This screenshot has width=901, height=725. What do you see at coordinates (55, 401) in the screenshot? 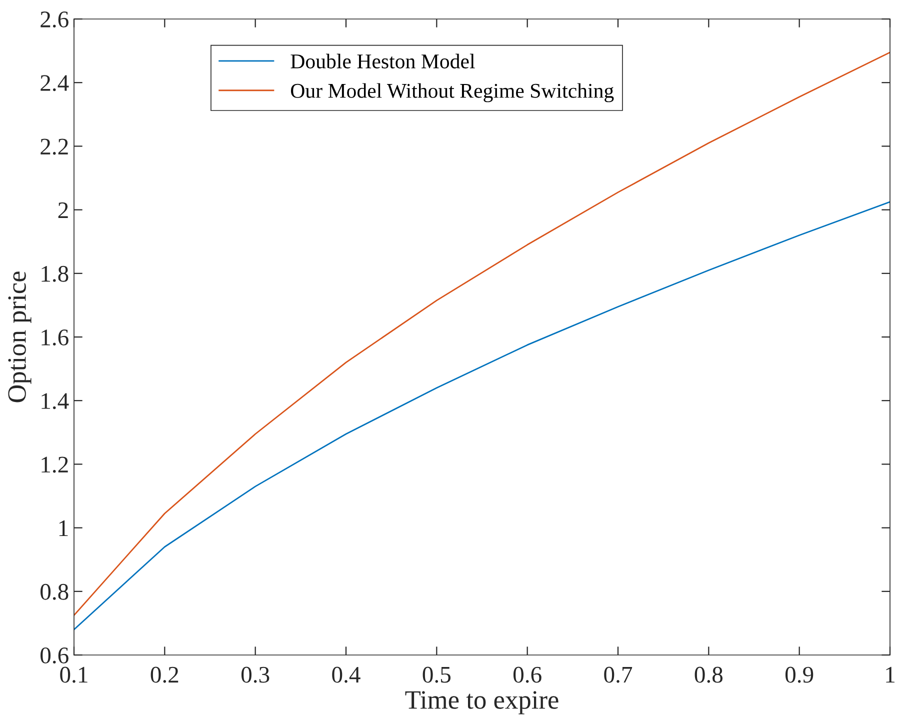
I see `y-tick-label: 1.4` at bounding box center [55, 401].